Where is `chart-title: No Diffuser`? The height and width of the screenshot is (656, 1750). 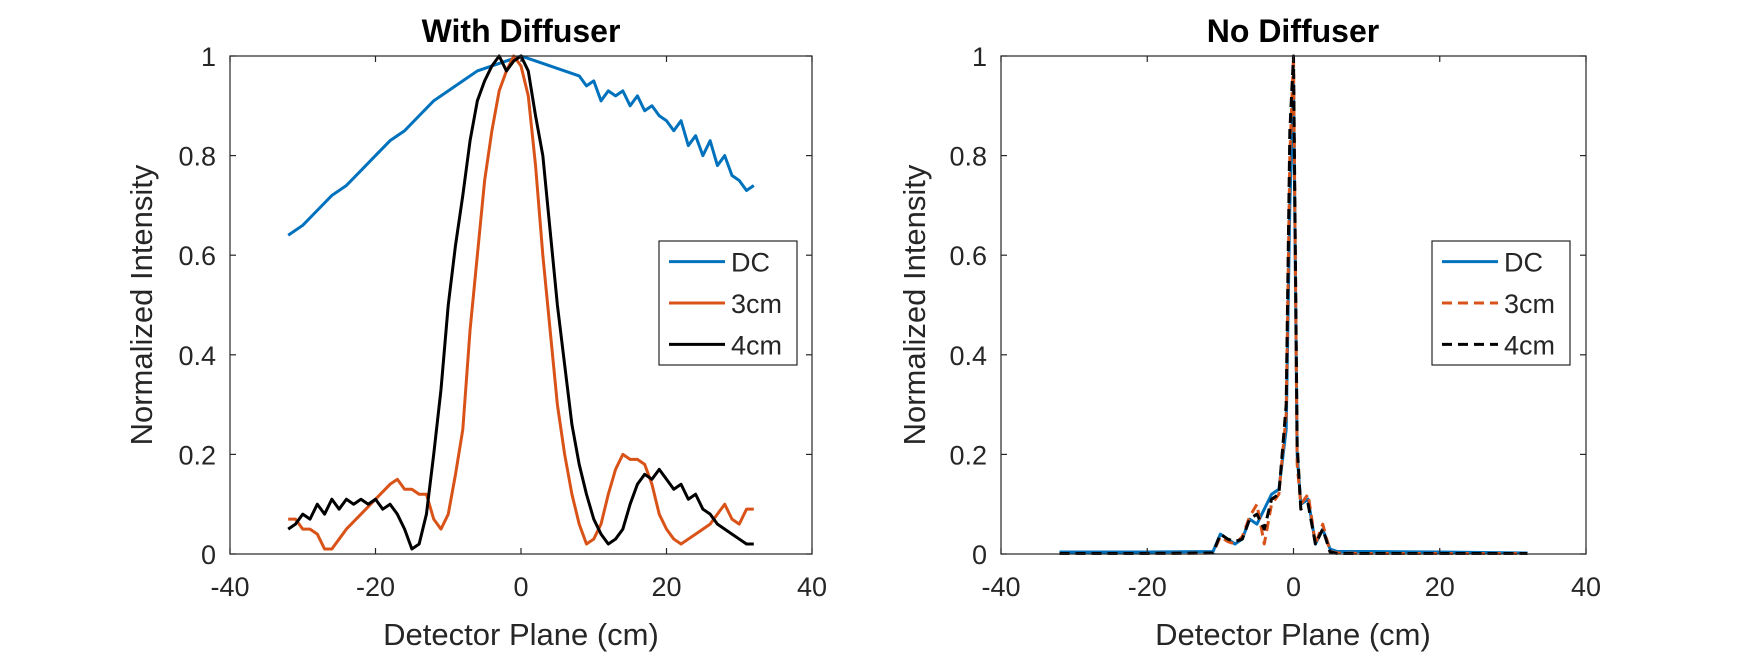 chart-title: No Diffuser is located at coordinates (1293, 31).